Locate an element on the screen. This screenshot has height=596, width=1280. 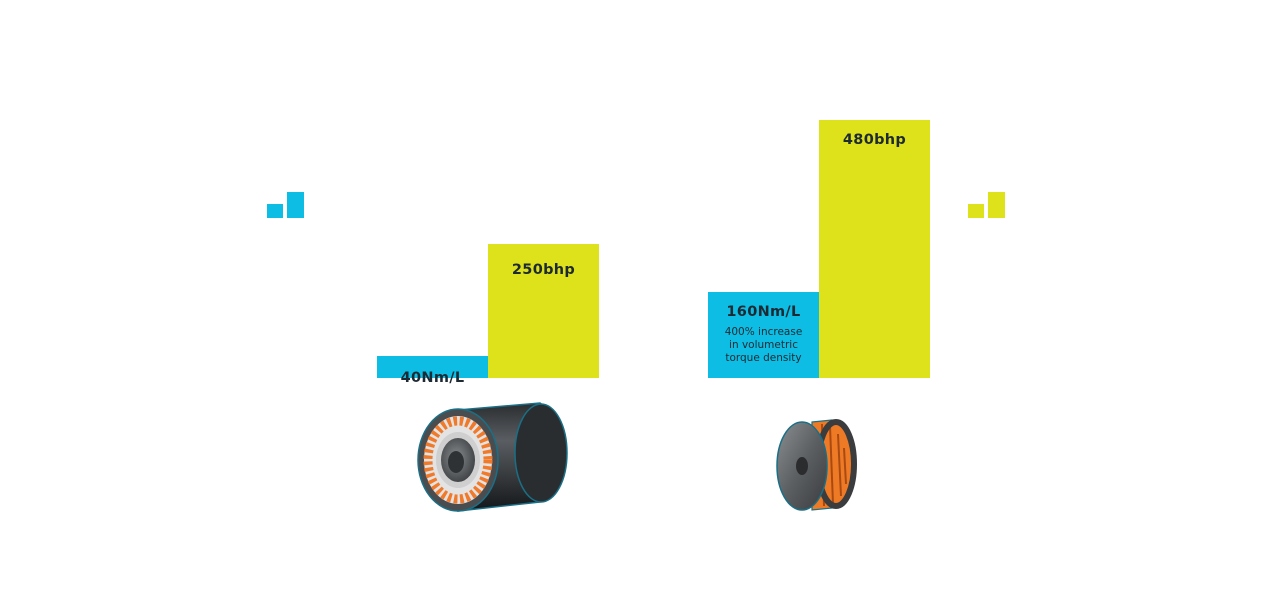
bar-label-torque-axial: 160Nm/L is located at coordinates (763, 312).